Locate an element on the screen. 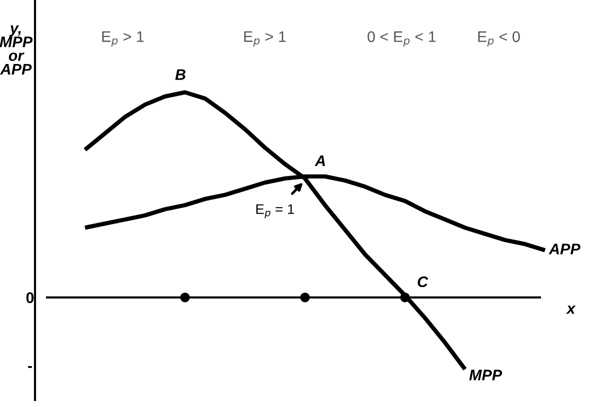 The image size is (589, 407). text: 0 < E$_{p}$ < 1 is located at coordinates (402, 39).